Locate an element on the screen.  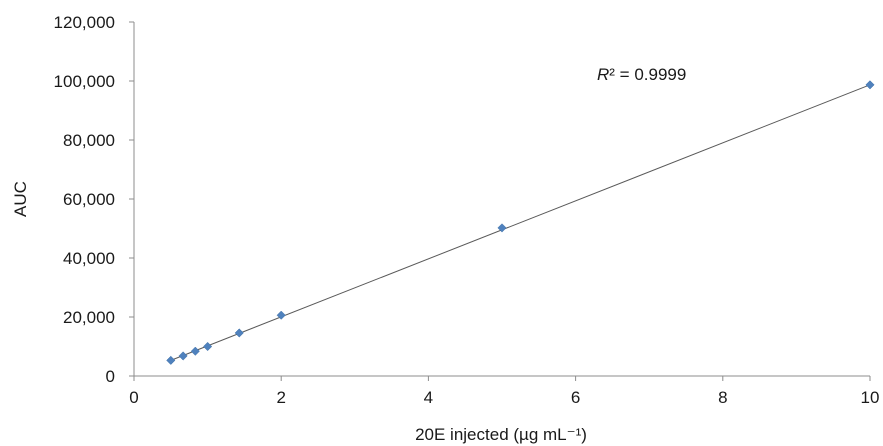
x-tick-label: 0 is located at coordinates (133, 397).